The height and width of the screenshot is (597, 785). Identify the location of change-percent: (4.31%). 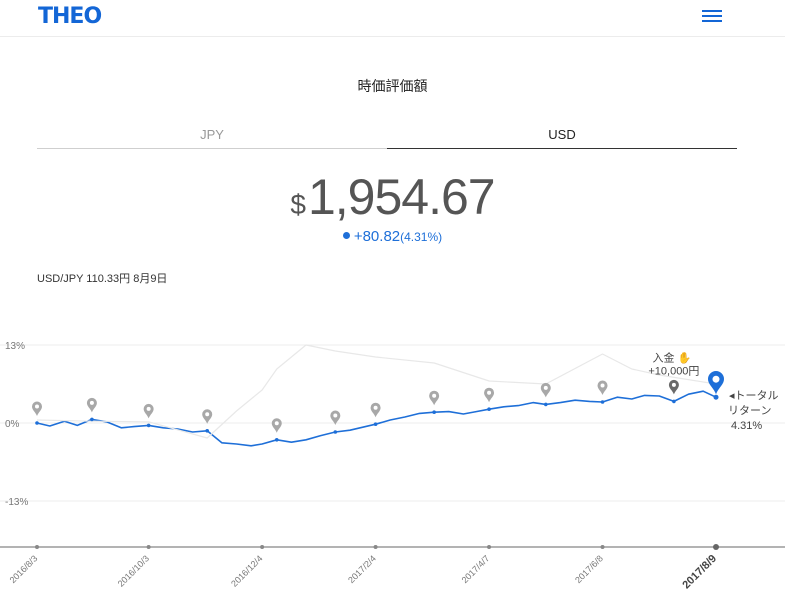
(421, 237).